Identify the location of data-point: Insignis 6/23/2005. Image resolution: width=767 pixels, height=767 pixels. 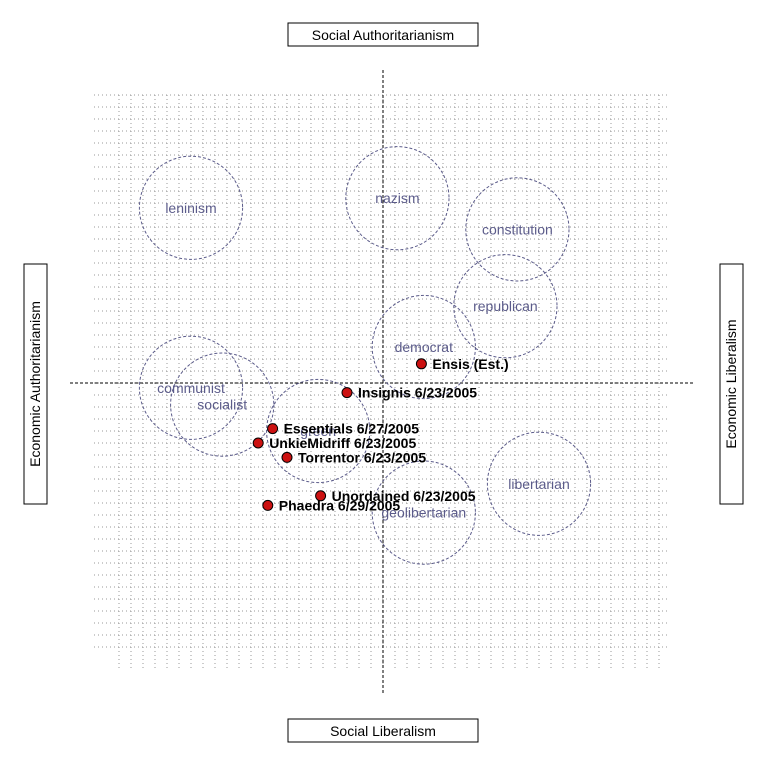
(409, 393).